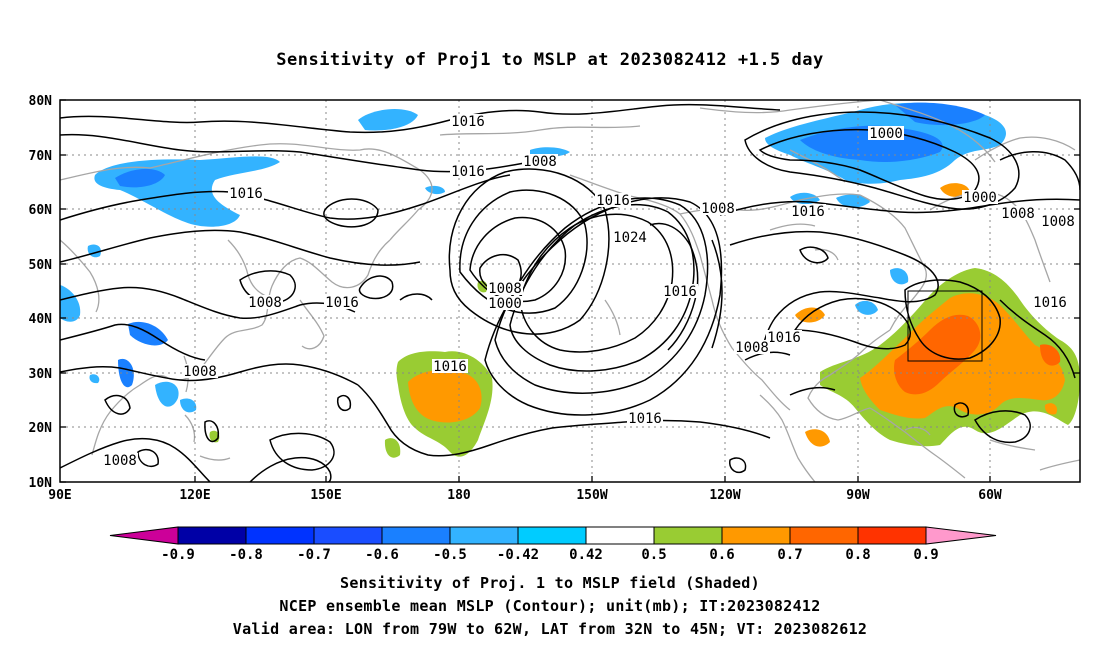 This screenshot has height=650, width=1100. Describe the element at coordinates (1050, 355) in the screenshot. I see `pos-shade-atlantic-red2` at that location.